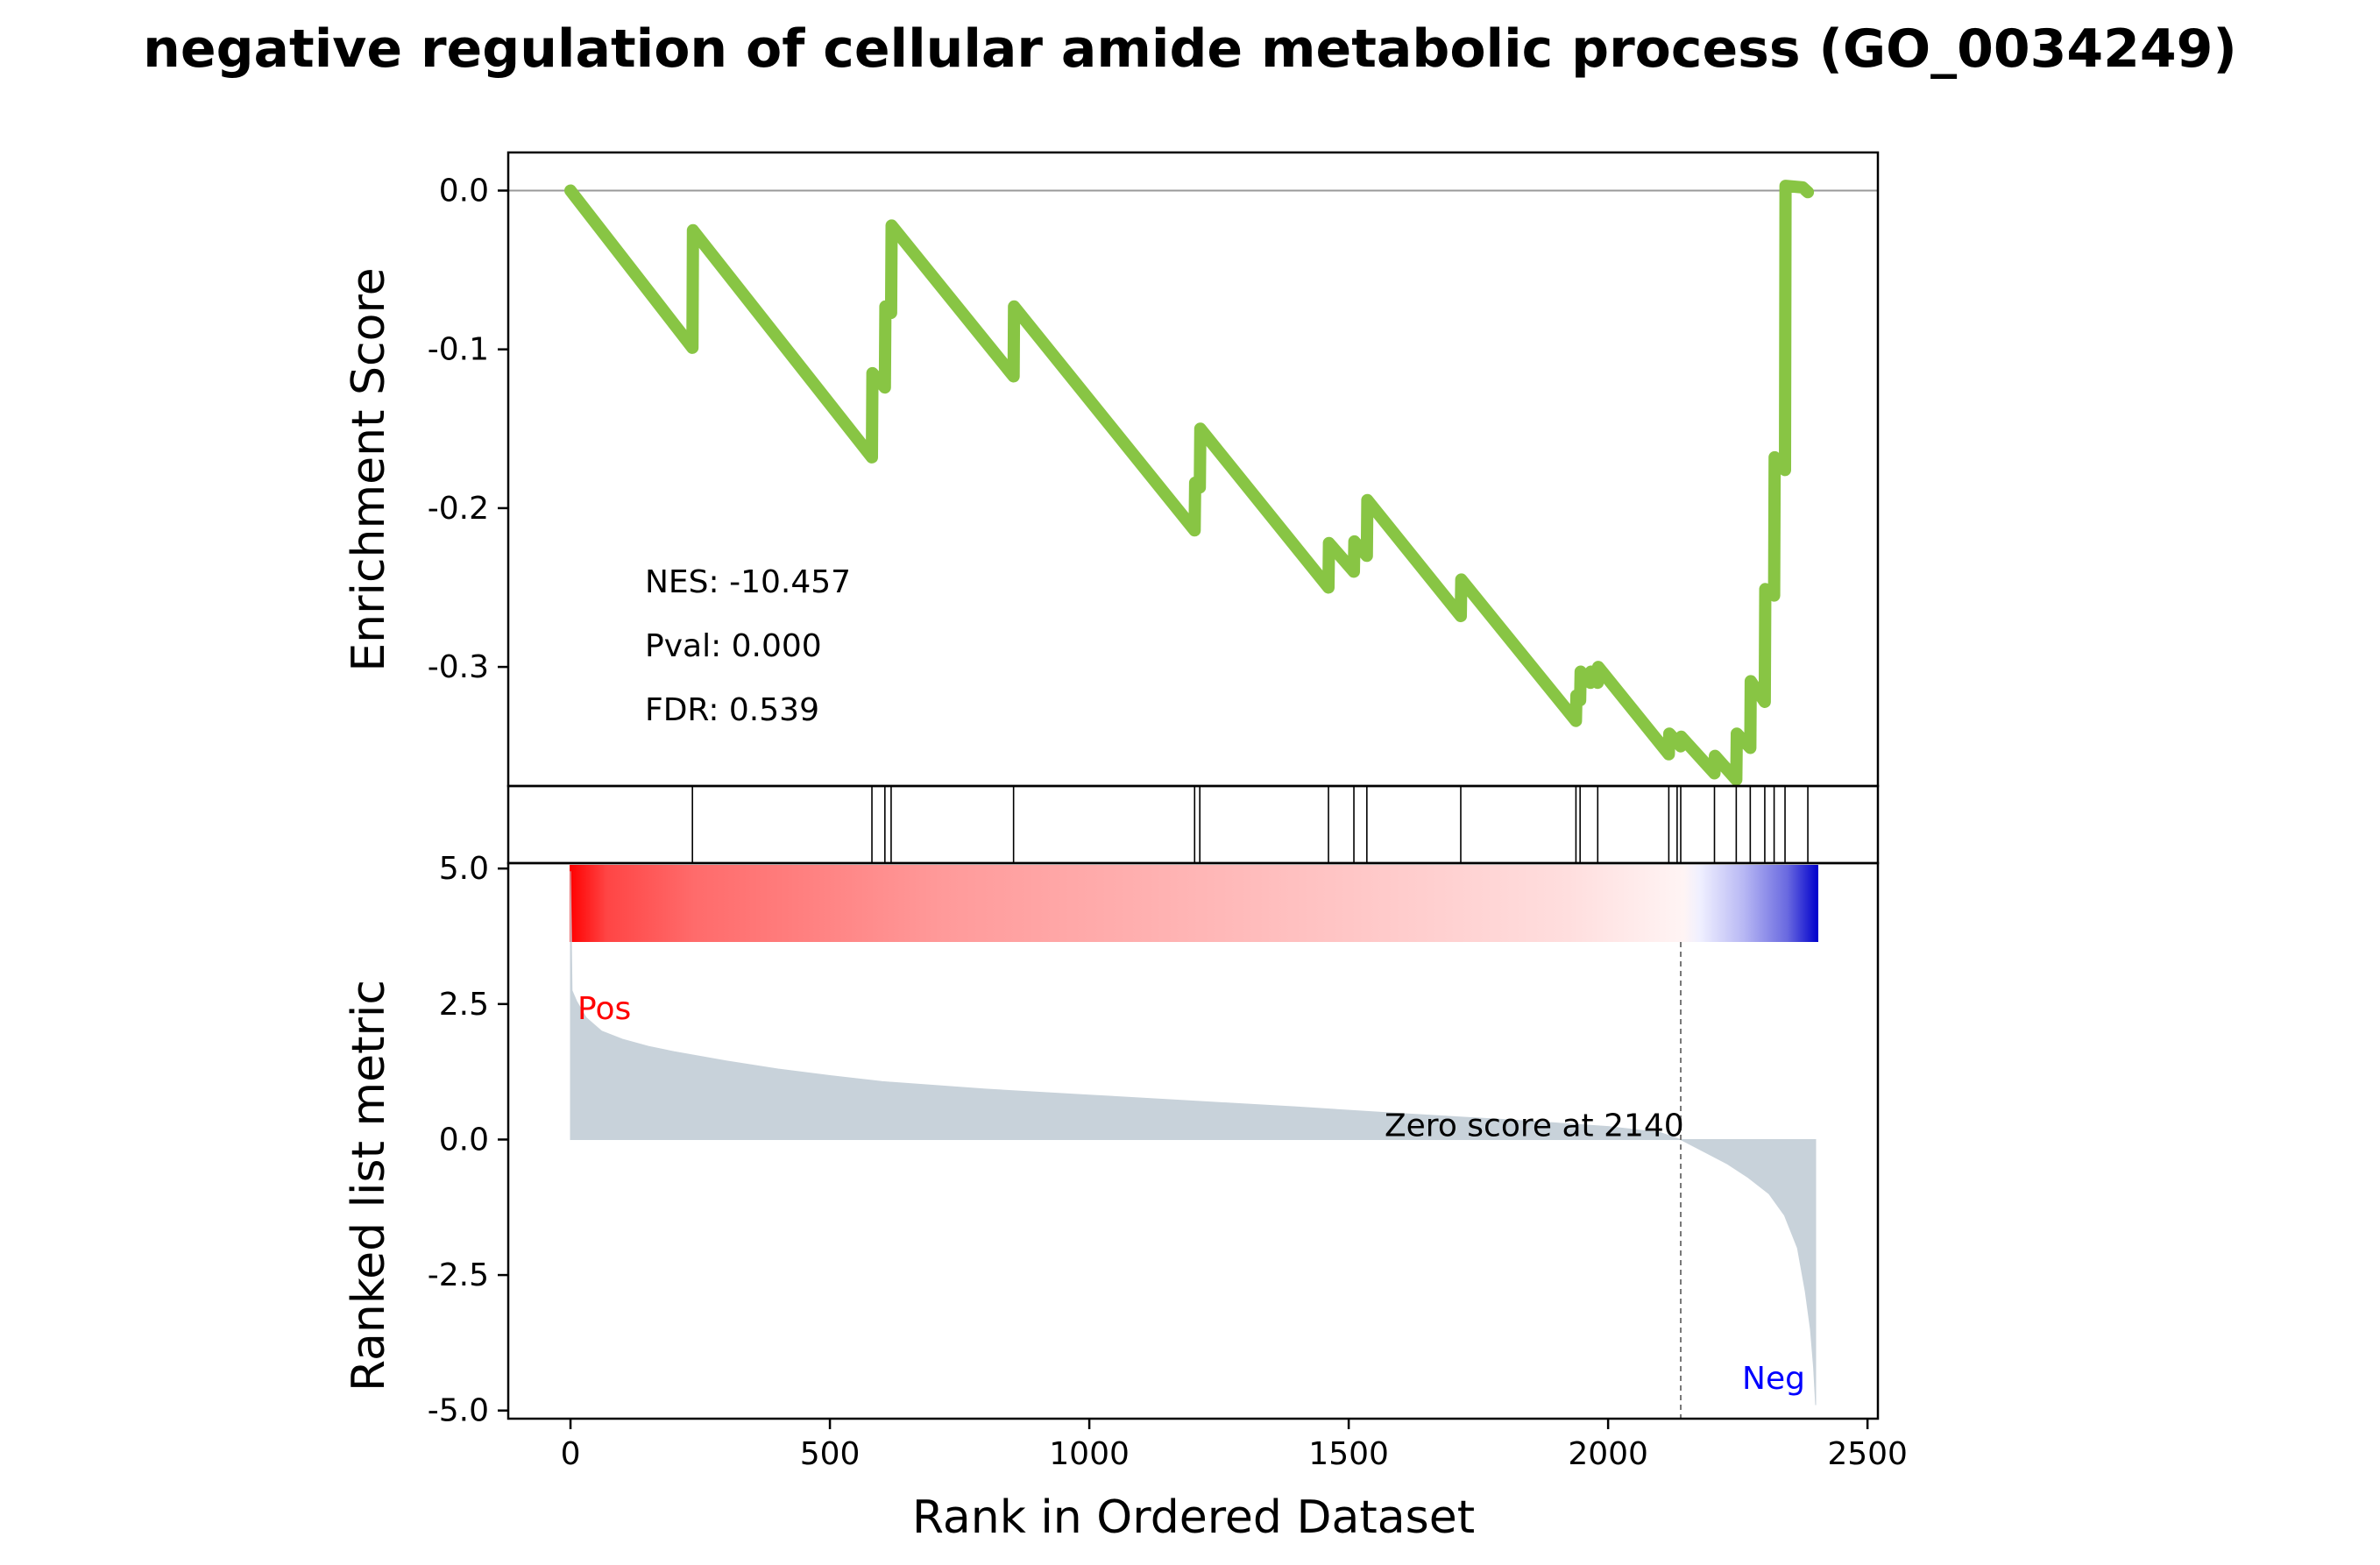  What do you see at coordinates (458, 1275) in the screenshot?
I see `ranked-metric-y-tick-label: -2.5` at bounding box center [458, 1275].